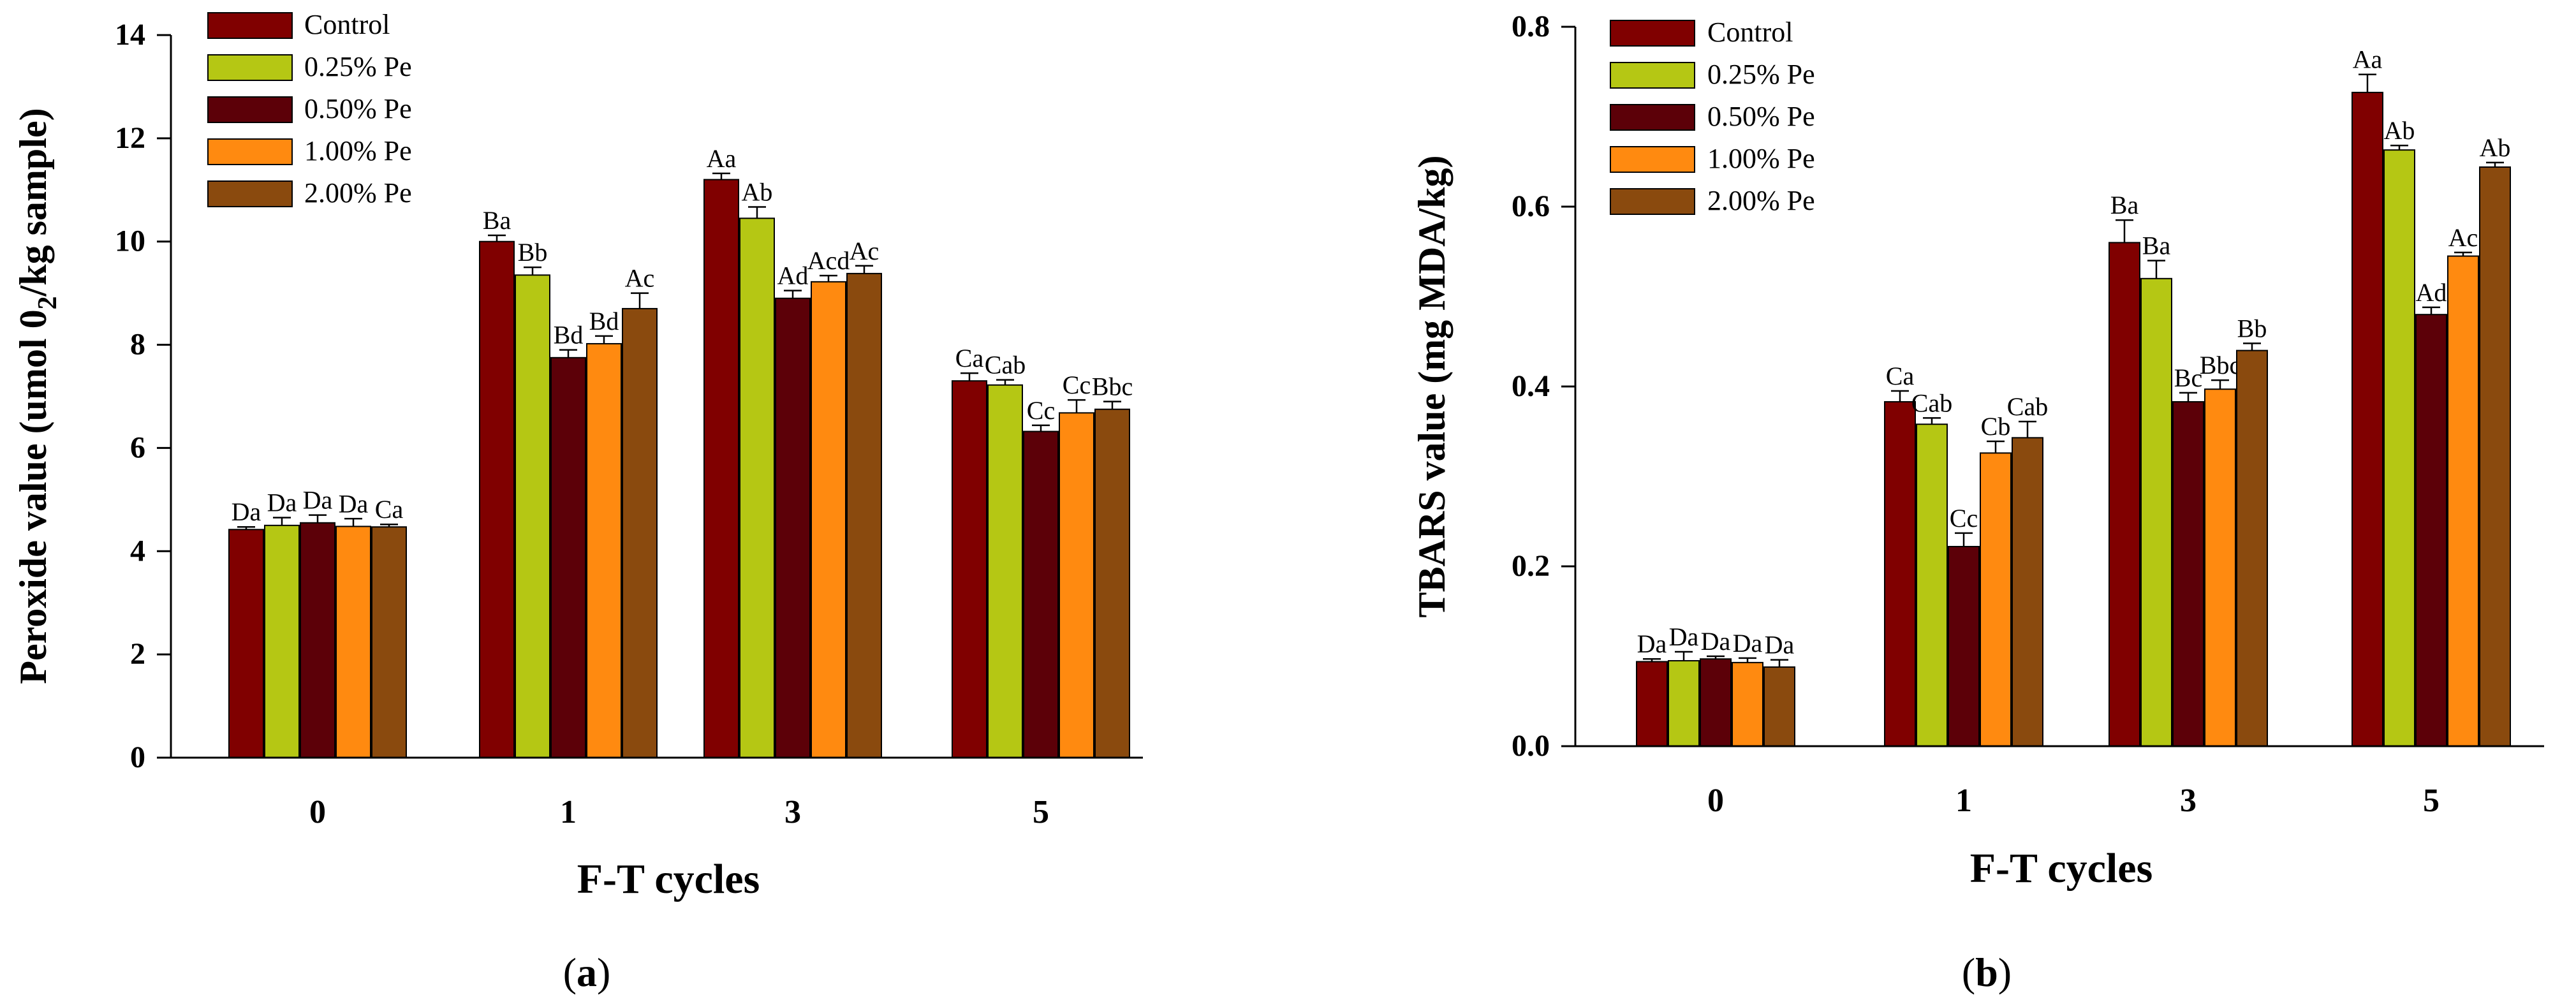  What do you see at coordinates (130, 241) in the screenshot?
I see `y-tick-label: 10` at bounding box center [130, 241].